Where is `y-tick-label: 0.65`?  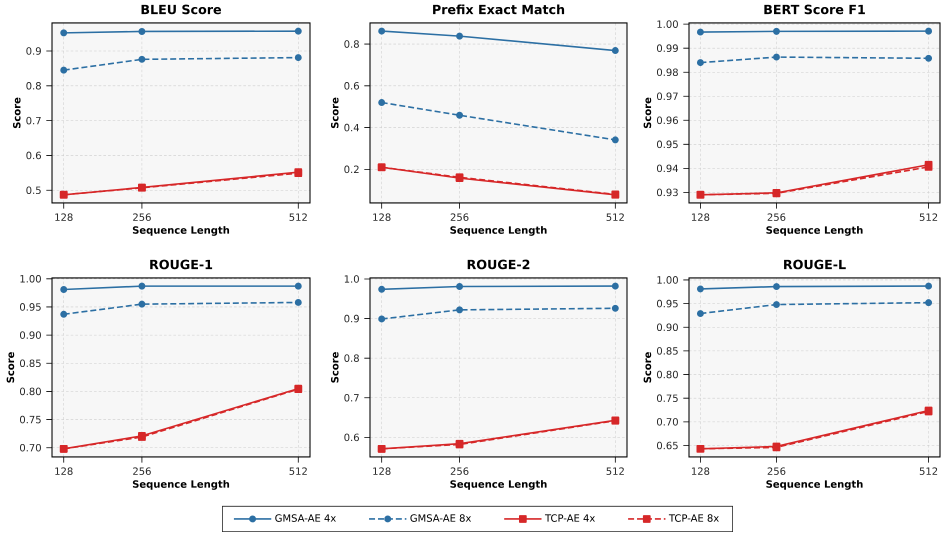
y-tick-label: 0.65 is located at coordinates (667, 446).